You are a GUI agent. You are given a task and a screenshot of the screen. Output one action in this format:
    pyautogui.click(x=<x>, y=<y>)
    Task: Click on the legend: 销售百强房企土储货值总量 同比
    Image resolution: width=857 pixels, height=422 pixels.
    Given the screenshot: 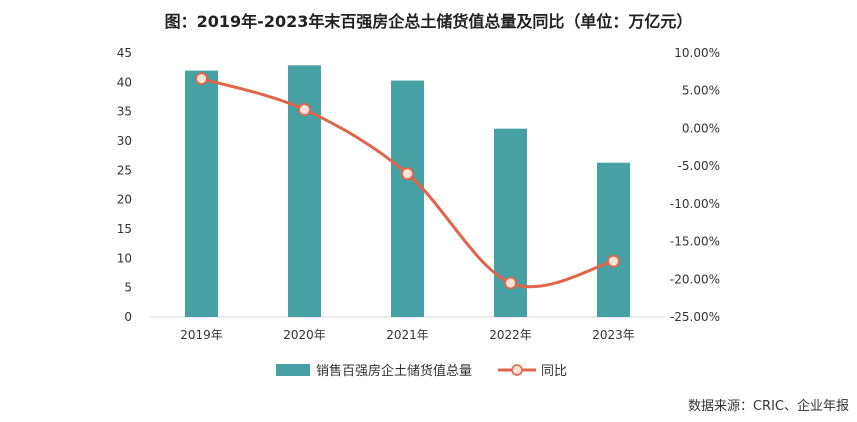 What is the action you would take?
    pyautogui.click(x=421, y=371)
    